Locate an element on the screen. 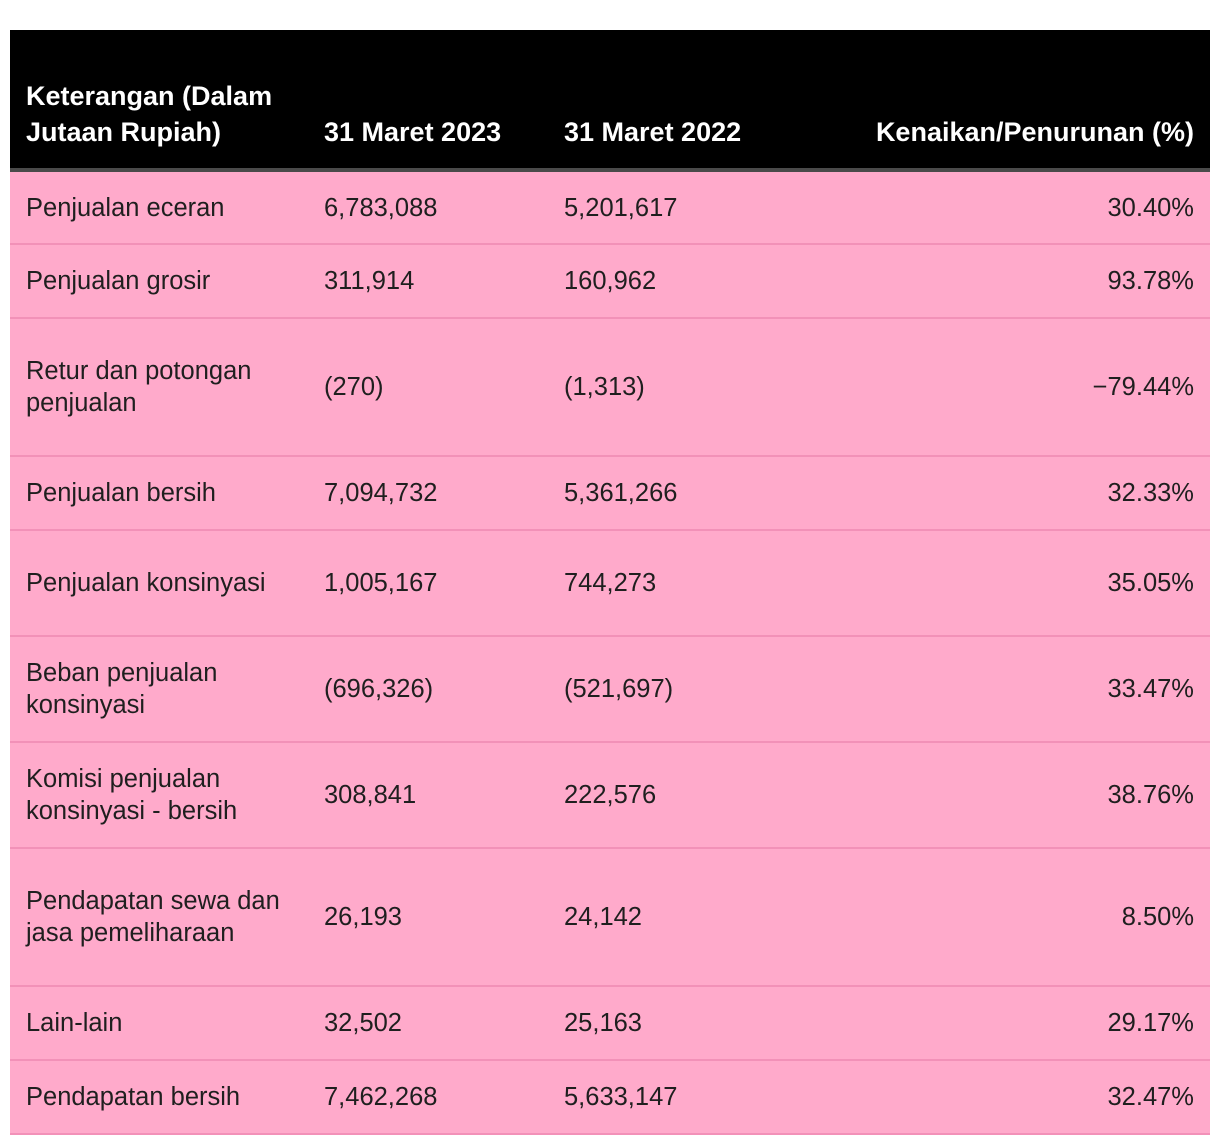 This screenshot has height=1146, width=1220. value-2023: (270) is located at coordinates (354, 387).